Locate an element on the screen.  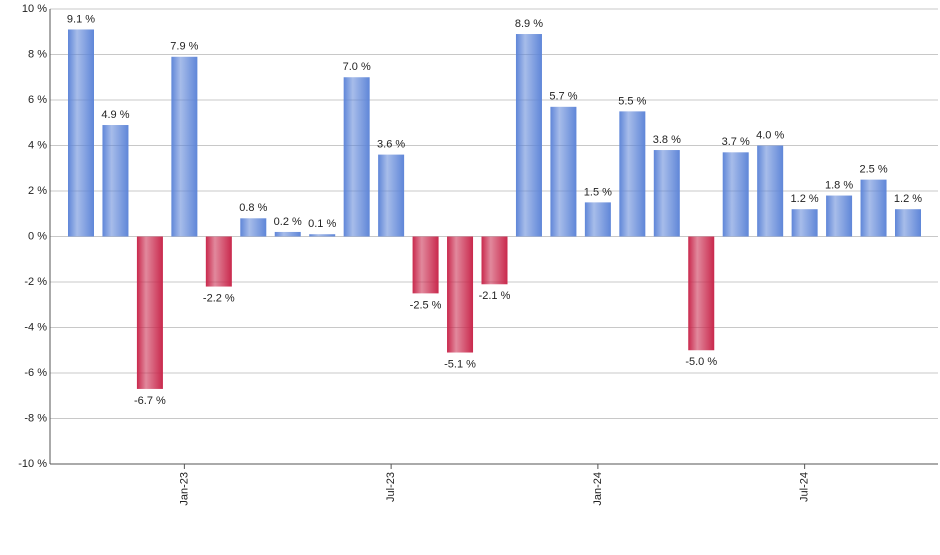
x-tick-label: Jul-24 is located at coordinates (805, 487).